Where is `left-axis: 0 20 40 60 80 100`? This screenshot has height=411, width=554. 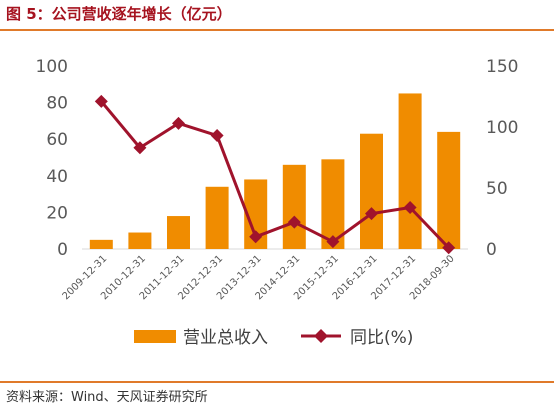 left-axis: 0 20 40 60 80 100 is located at coordinates (52, 158).